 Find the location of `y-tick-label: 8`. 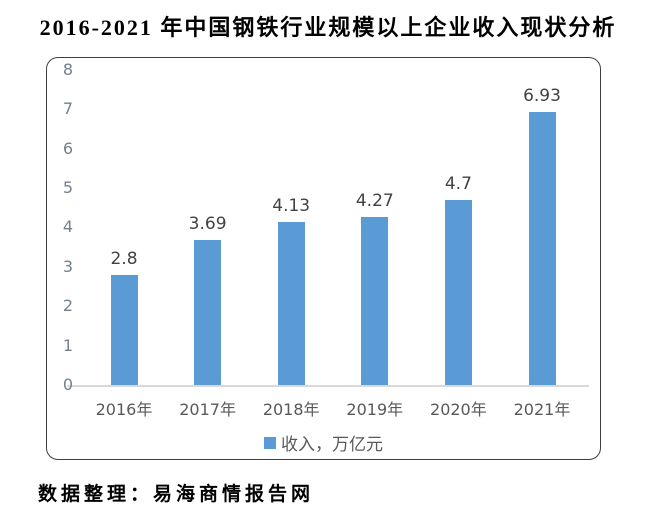

y-tick-label: 8 is located at coordinates (67, 69).